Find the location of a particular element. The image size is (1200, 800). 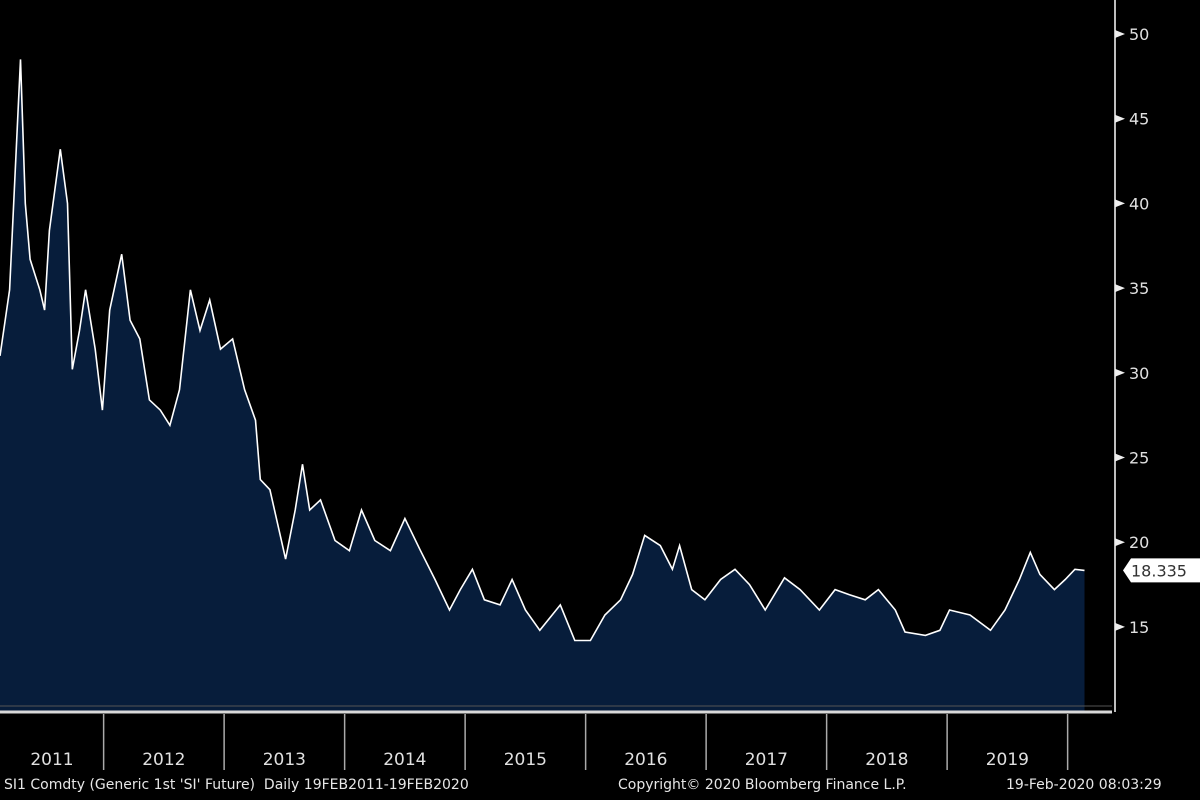

y-tick-label: 45 is located at coordinates (1139, 119).